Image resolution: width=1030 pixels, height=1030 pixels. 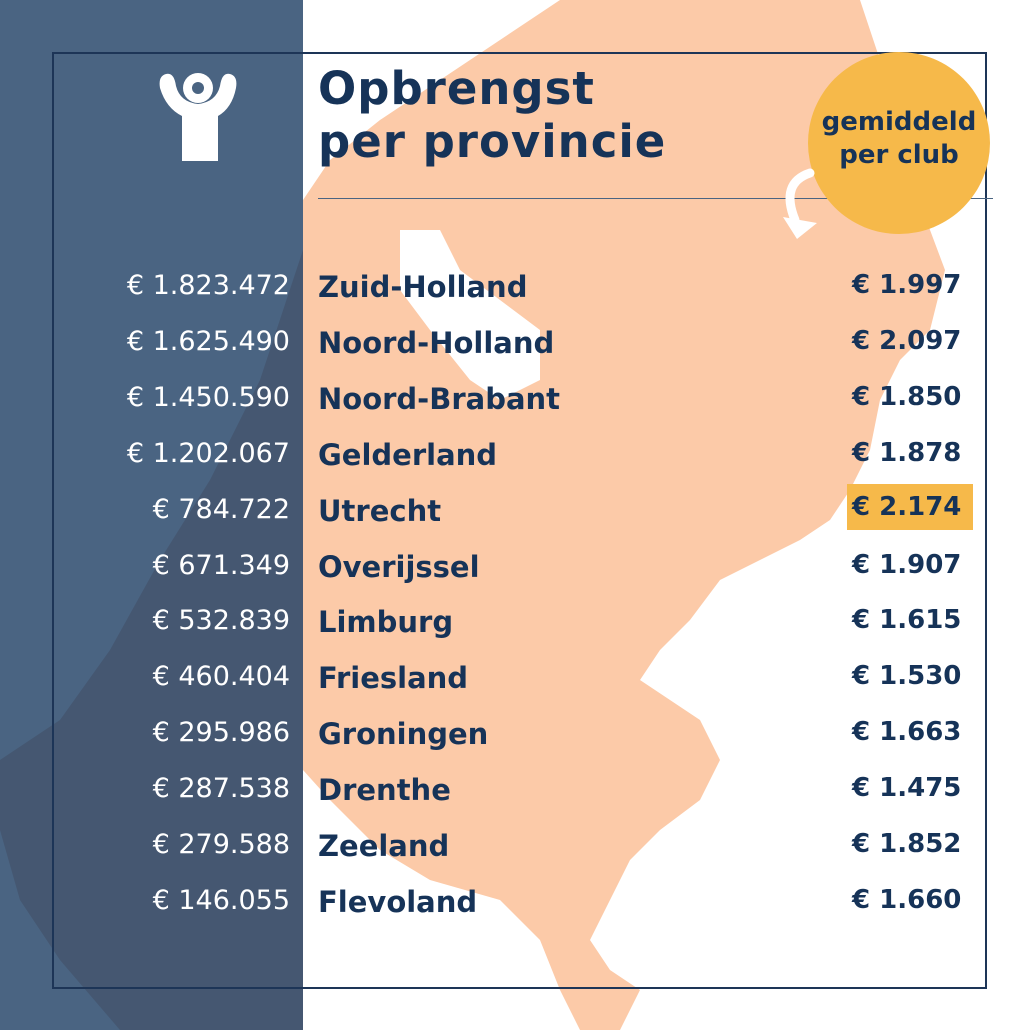 I want to click on province-name: Drenthe, so click(x=384, y=790).